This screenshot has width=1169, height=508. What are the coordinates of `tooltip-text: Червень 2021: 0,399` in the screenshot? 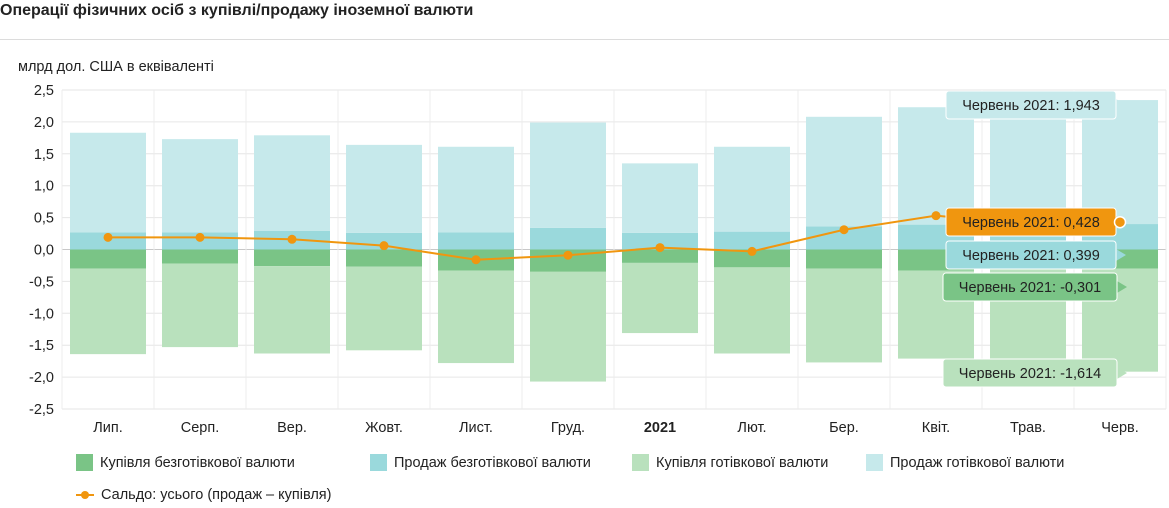 It's located at (1031, 256).